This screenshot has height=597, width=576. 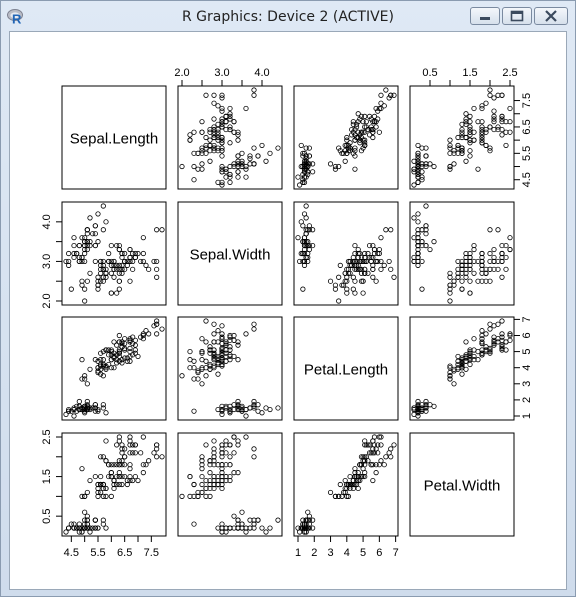 I want to click on tick-label: 1.5, so click(x=469, y=73).